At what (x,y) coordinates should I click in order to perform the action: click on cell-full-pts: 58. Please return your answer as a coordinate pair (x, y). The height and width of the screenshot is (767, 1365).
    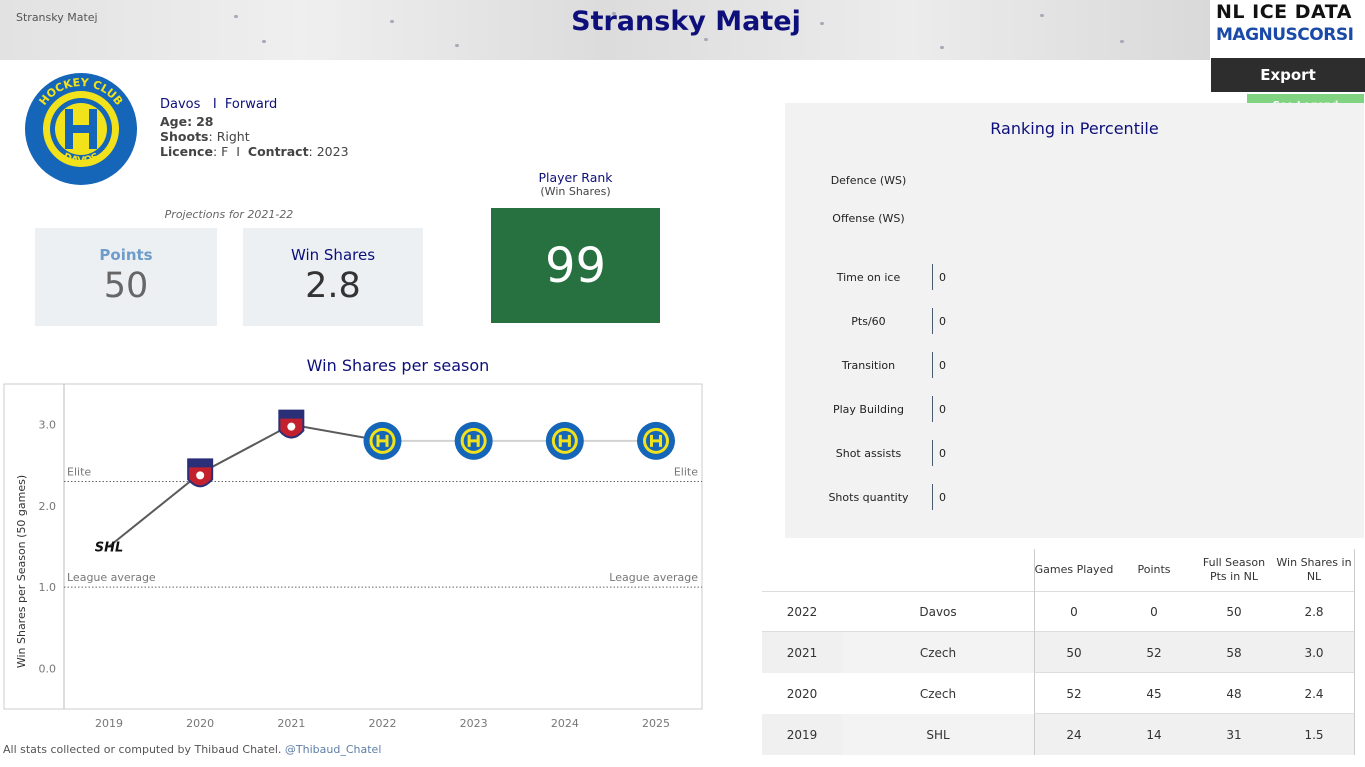
    Looking at the image, I should click on (1234, 652).